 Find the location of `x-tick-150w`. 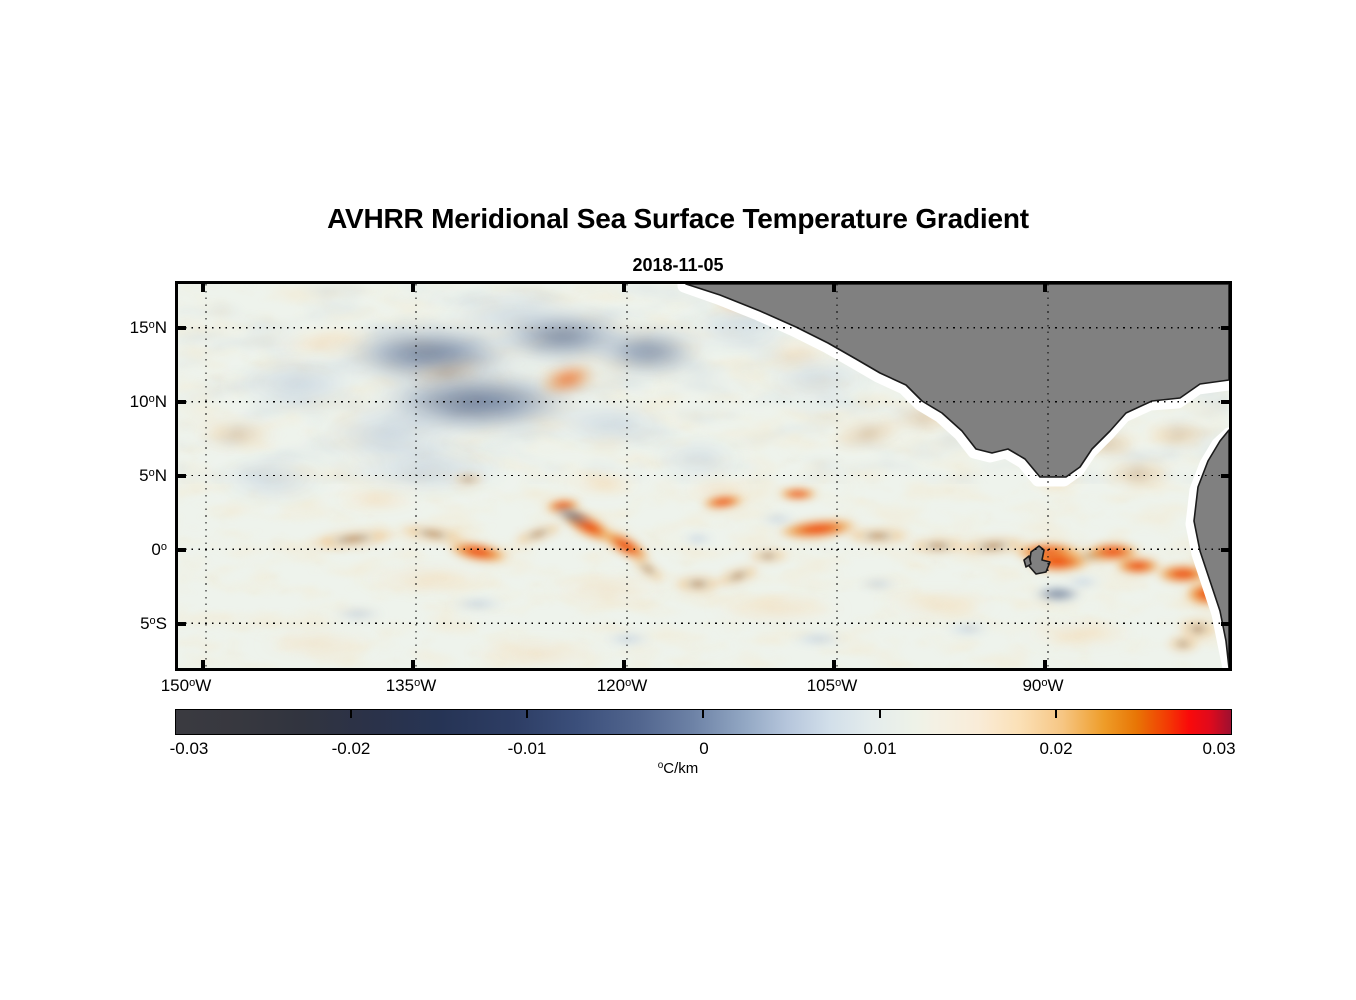

x-tick-150w is located at coordinates (203, 665).